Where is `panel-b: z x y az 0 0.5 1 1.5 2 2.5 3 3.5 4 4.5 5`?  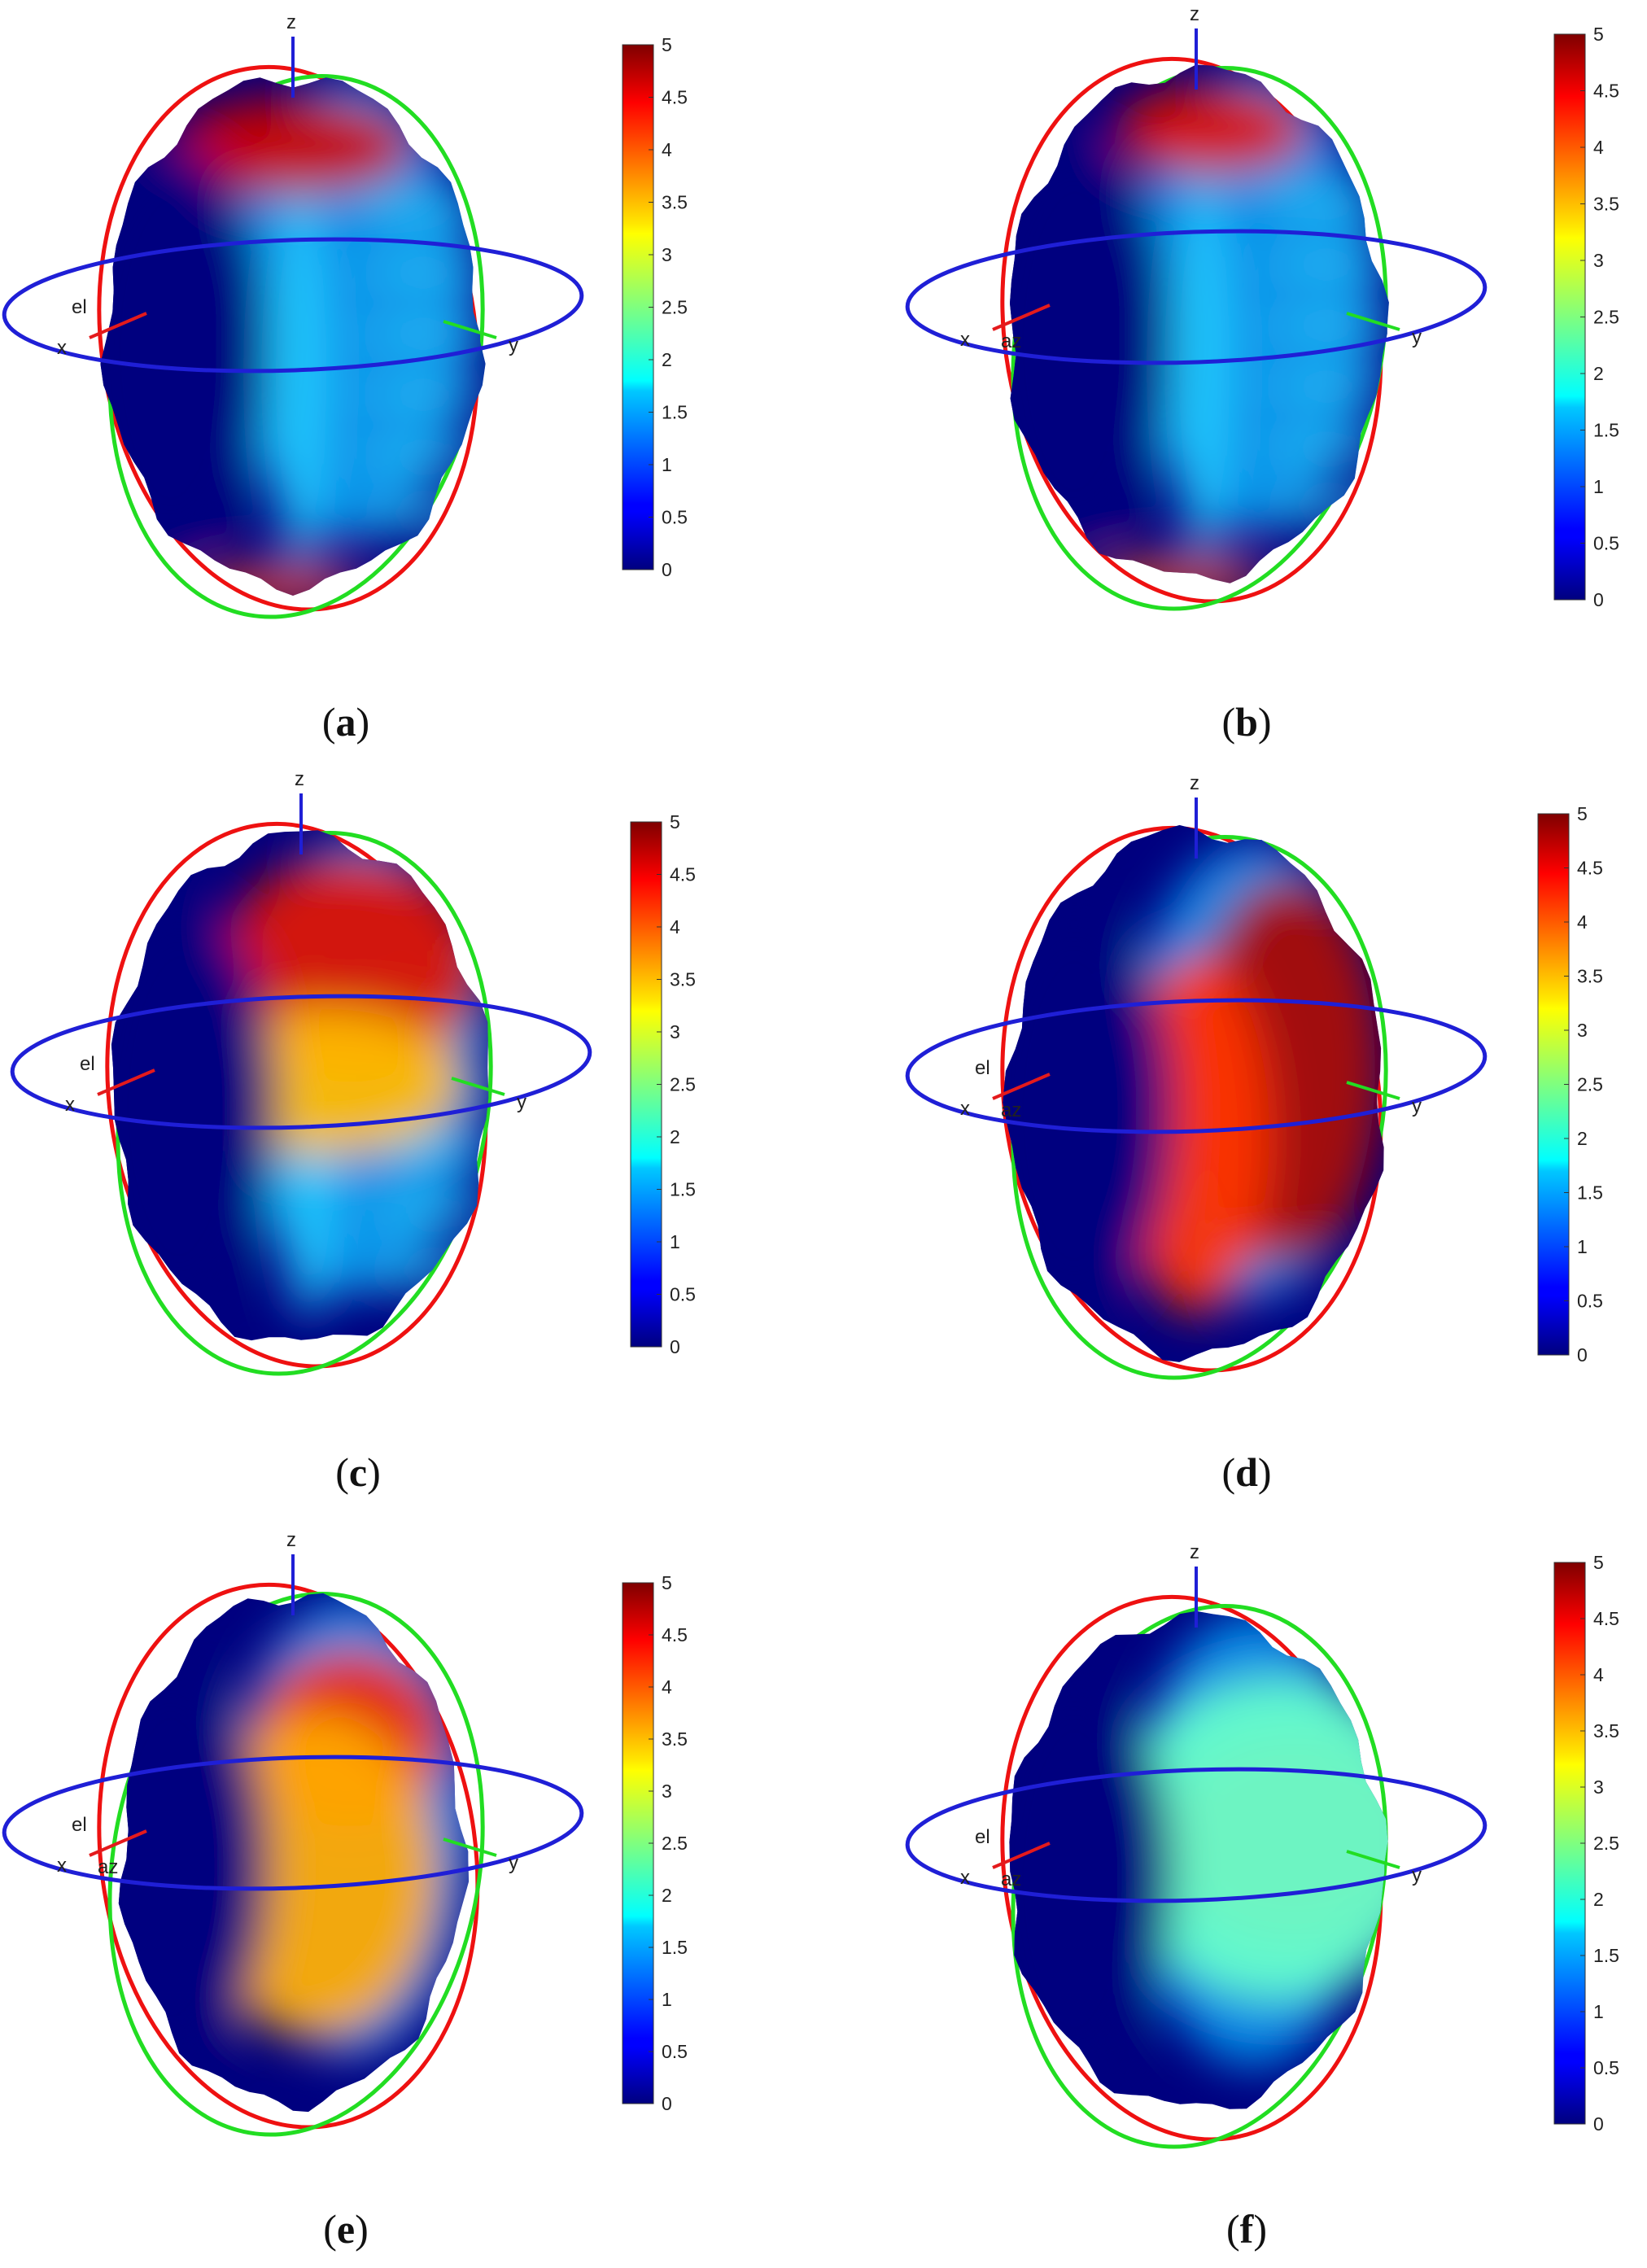 panel-b: z x y az 0 0.5 1 1.5 2 2.5 3 3.5 4 4.5 5 is located at coordinates (1276, 339).